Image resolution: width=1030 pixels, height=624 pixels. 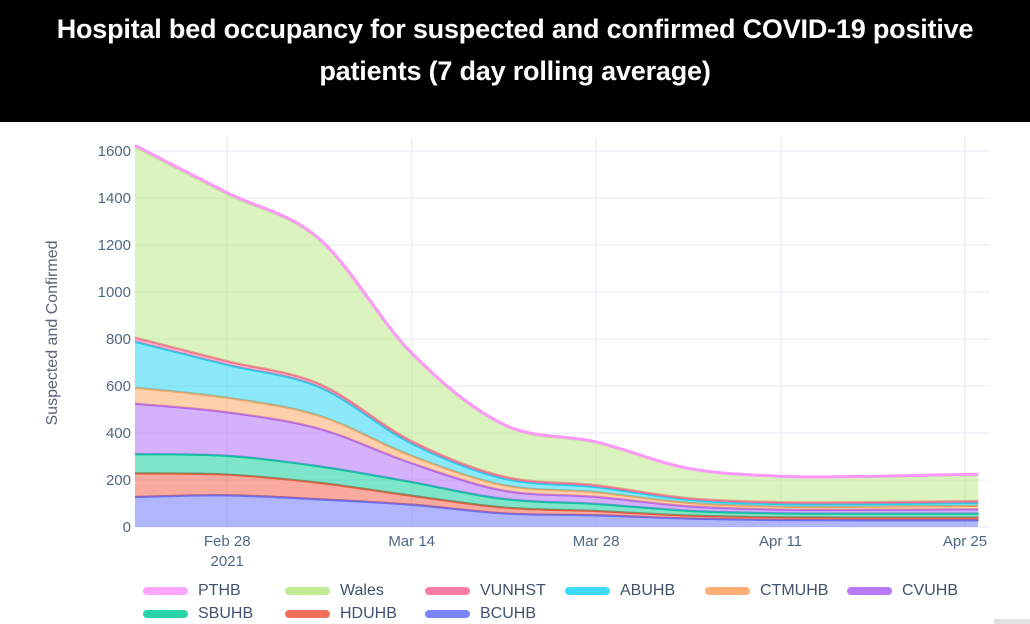 What do you see at coordinates (165, 614) in the screenshot?
I see `legend-swatch-SBUHB` at bounding box center [165, 614].